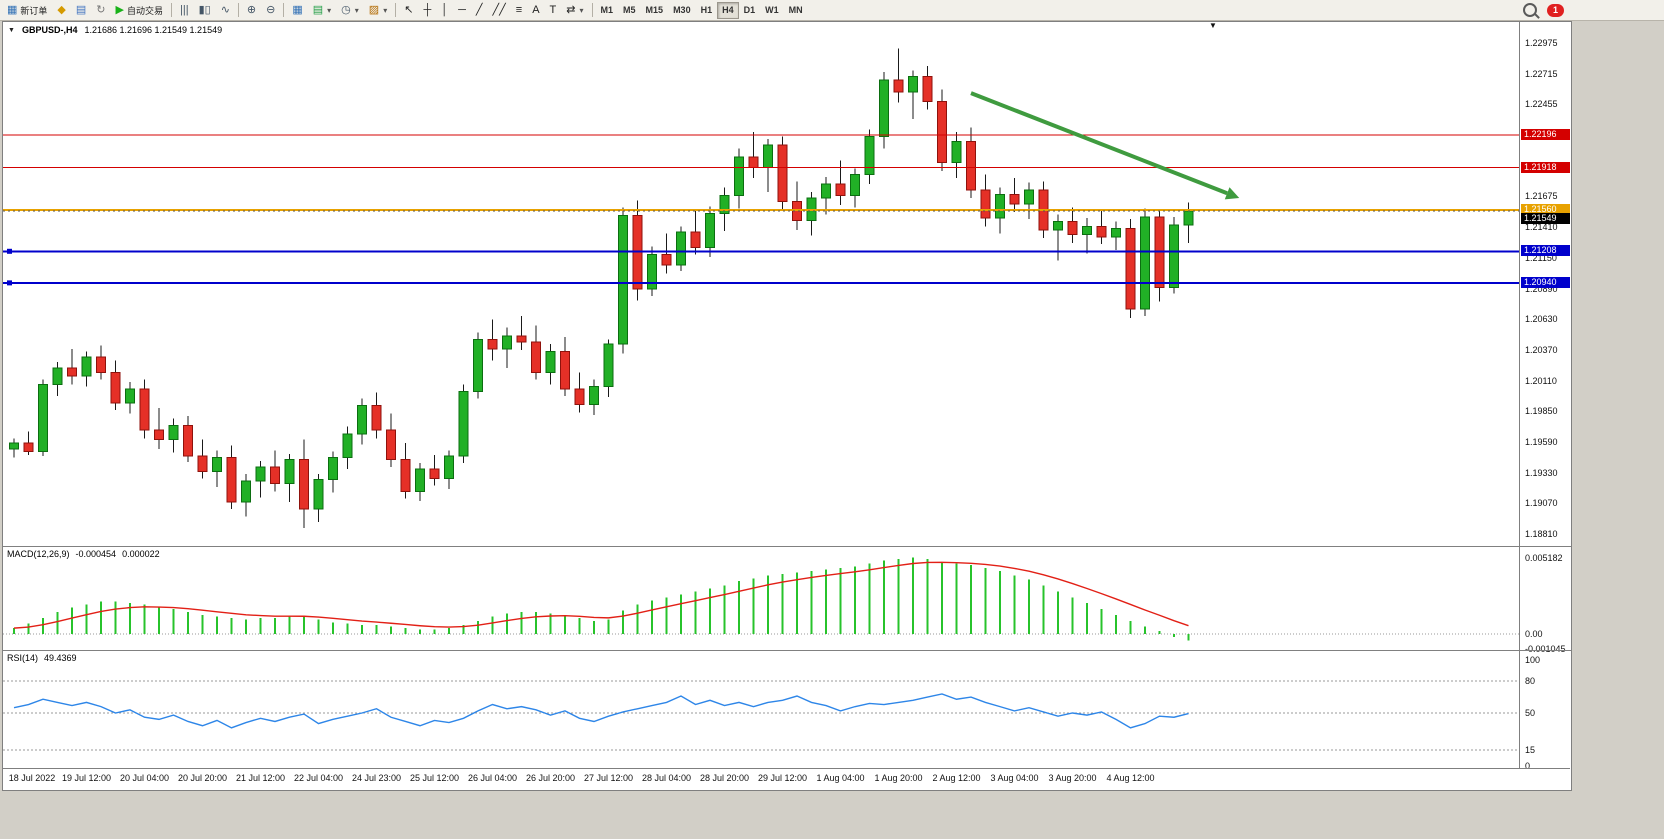  Describe the element at coordinates (601, 711) in the screenshot. I see `rsi-line` at that location.